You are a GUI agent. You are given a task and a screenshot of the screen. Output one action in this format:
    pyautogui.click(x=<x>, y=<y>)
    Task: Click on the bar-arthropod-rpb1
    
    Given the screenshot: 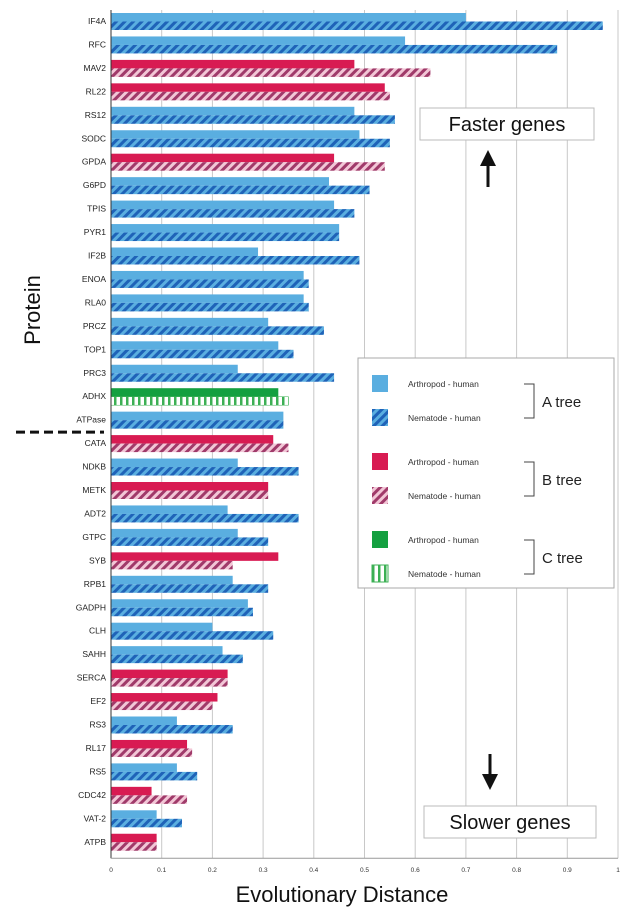 What is the action you would take?
    pyautogui.click(x=172, y=580)
    